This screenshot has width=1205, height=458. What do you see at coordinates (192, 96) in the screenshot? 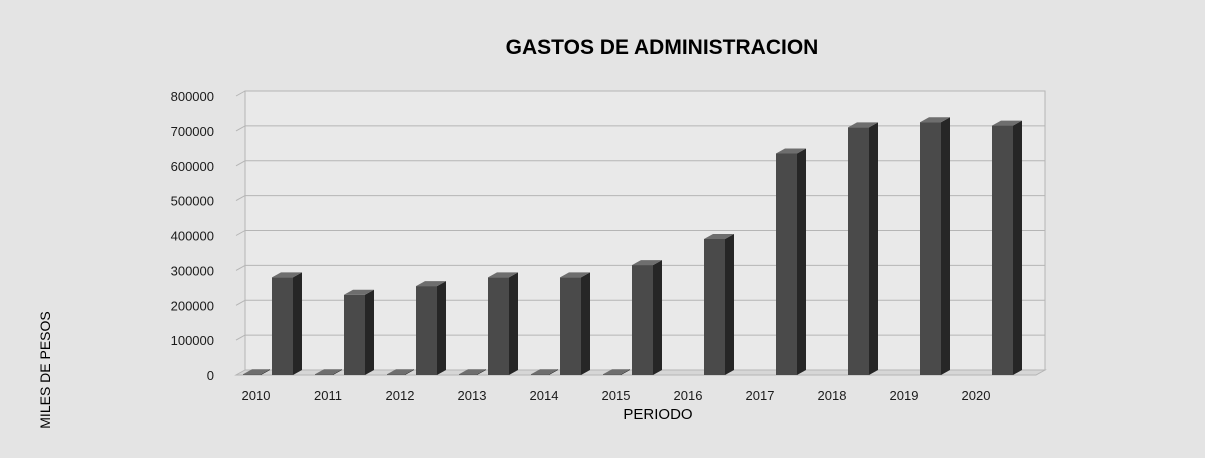
I see `y-tick-label: 800000` at bounding box center [192, 96].